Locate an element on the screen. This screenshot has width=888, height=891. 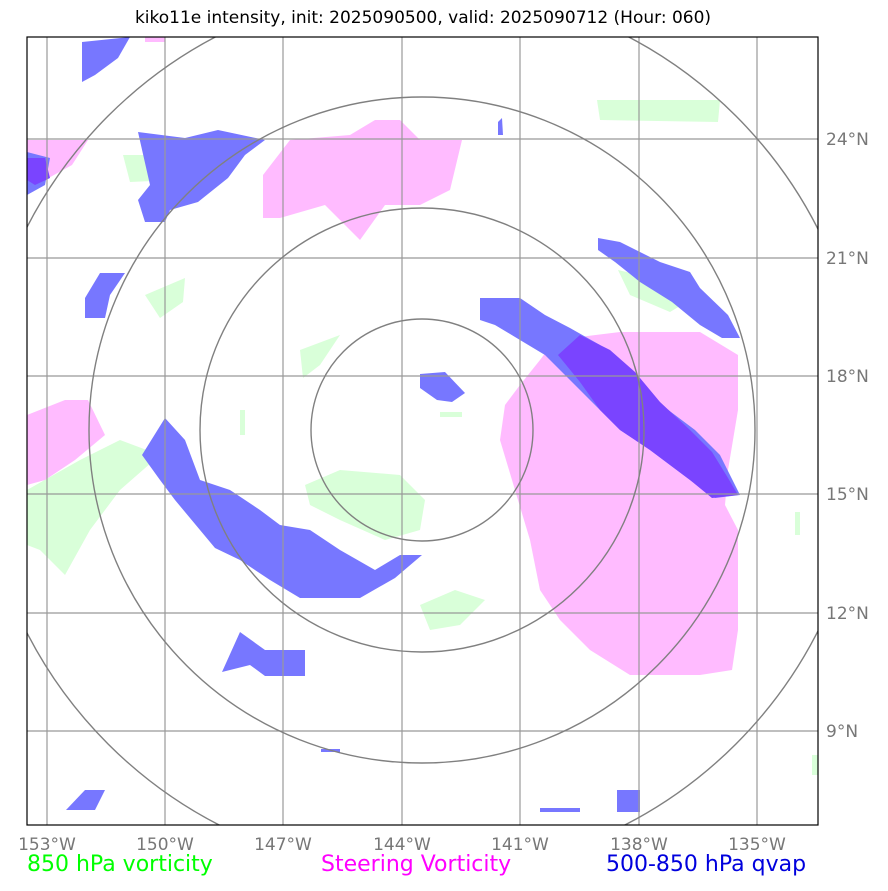
lon-tick: 147°W is located at coordinates (283, 845).